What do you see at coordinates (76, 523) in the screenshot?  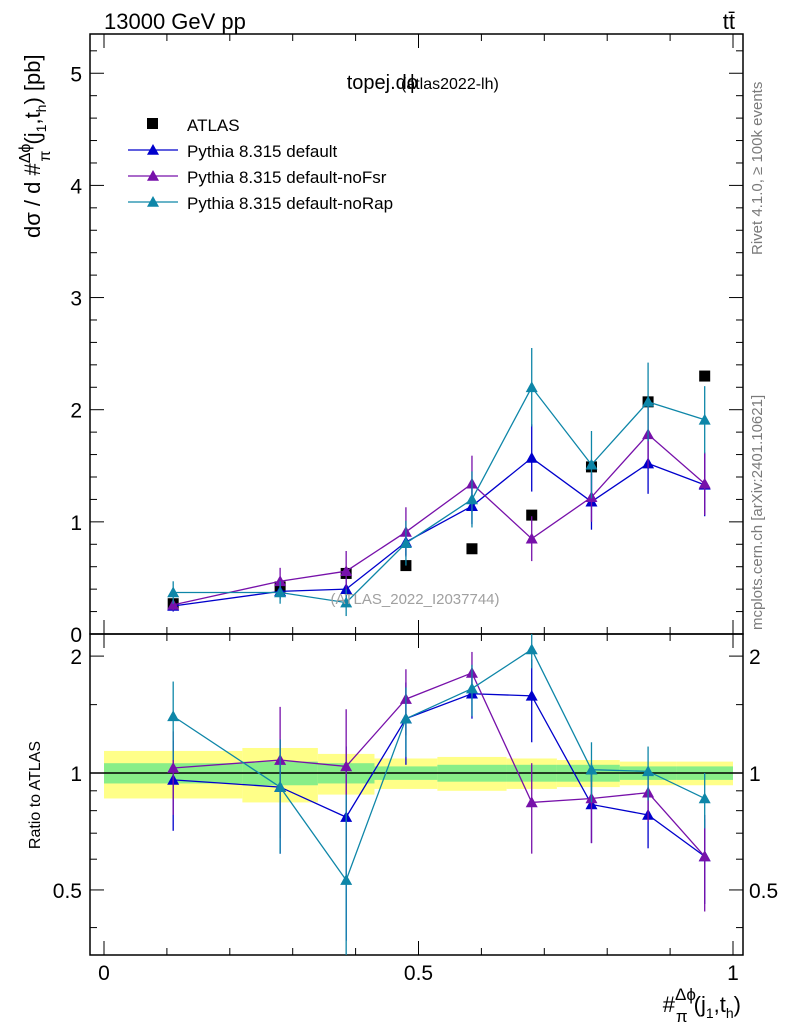 I see `top-ytick-label-1: 1` at bounding box center [76, 523].